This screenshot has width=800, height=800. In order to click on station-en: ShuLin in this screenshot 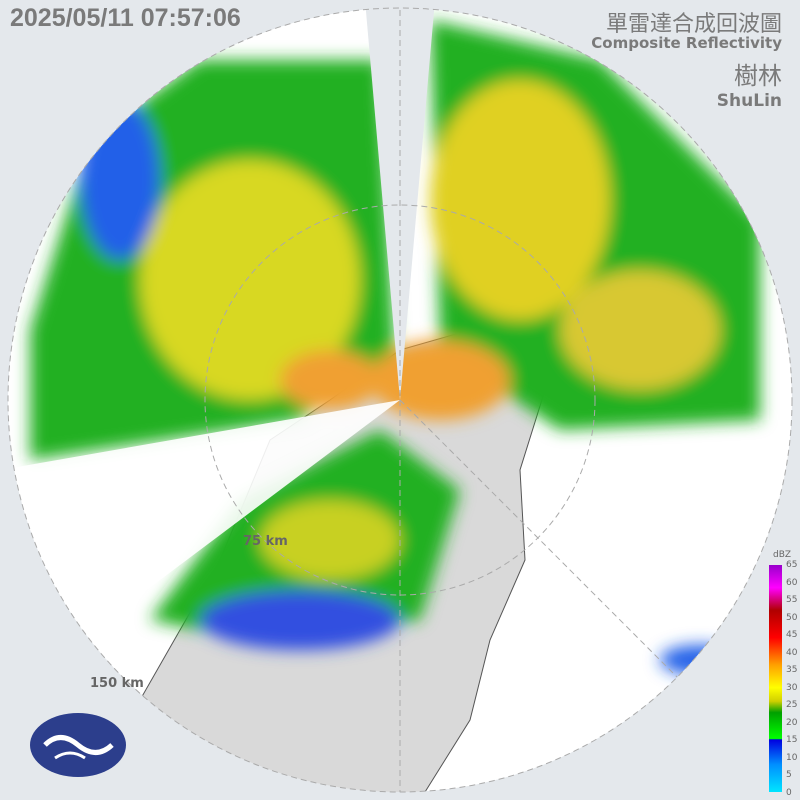, I will do `click(749, 101)`.